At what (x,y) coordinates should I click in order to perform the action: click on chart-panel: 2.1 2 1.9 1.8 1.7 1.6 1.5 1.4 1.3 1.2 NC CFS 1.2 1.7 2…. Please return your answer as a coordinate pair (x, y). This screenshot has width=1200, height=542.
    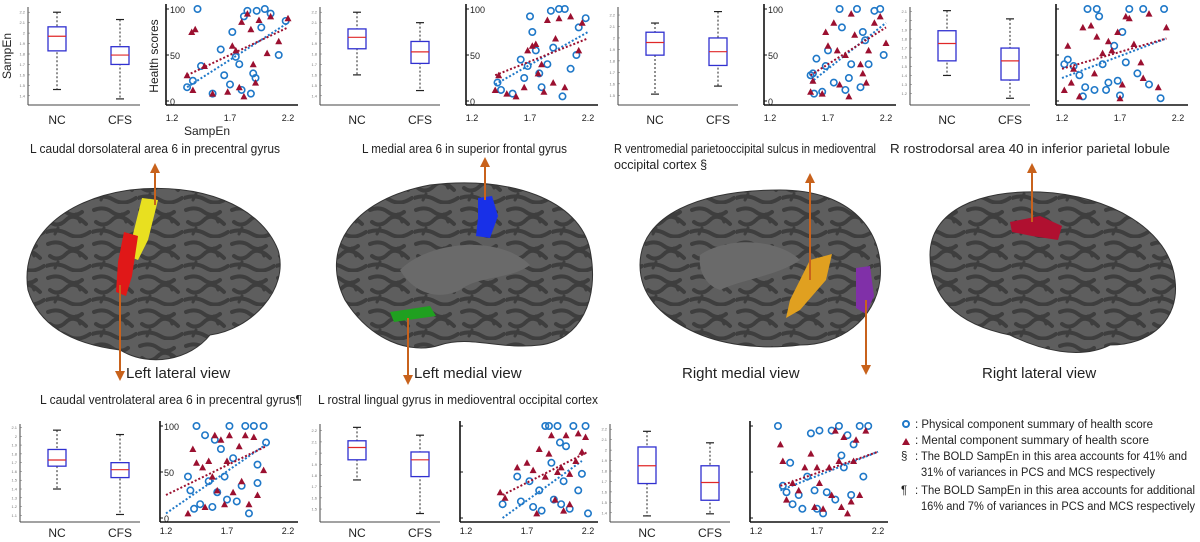
    Looking at the image, I should click on (1044, 65).